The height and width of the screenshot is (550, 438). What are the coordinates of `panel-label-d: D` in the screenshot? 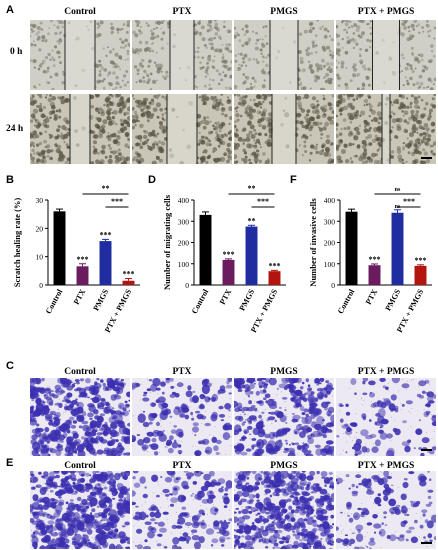 It's located at (152, 180).